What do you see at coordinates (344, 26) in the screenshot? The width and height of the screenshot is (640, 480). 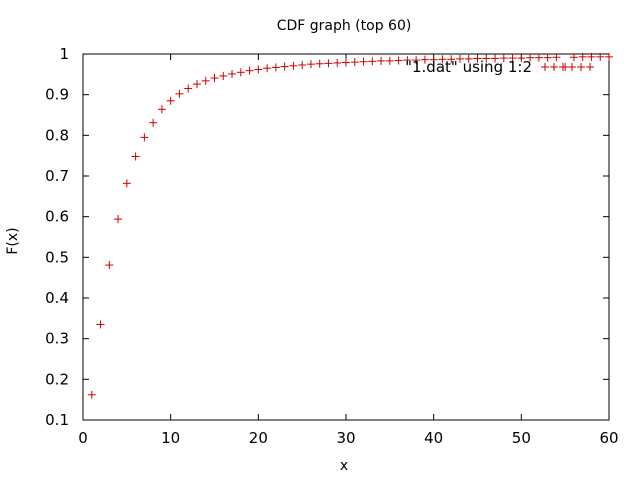 I see `chart-title: CDF graph (top 60)` at bounding box center [344, 26].